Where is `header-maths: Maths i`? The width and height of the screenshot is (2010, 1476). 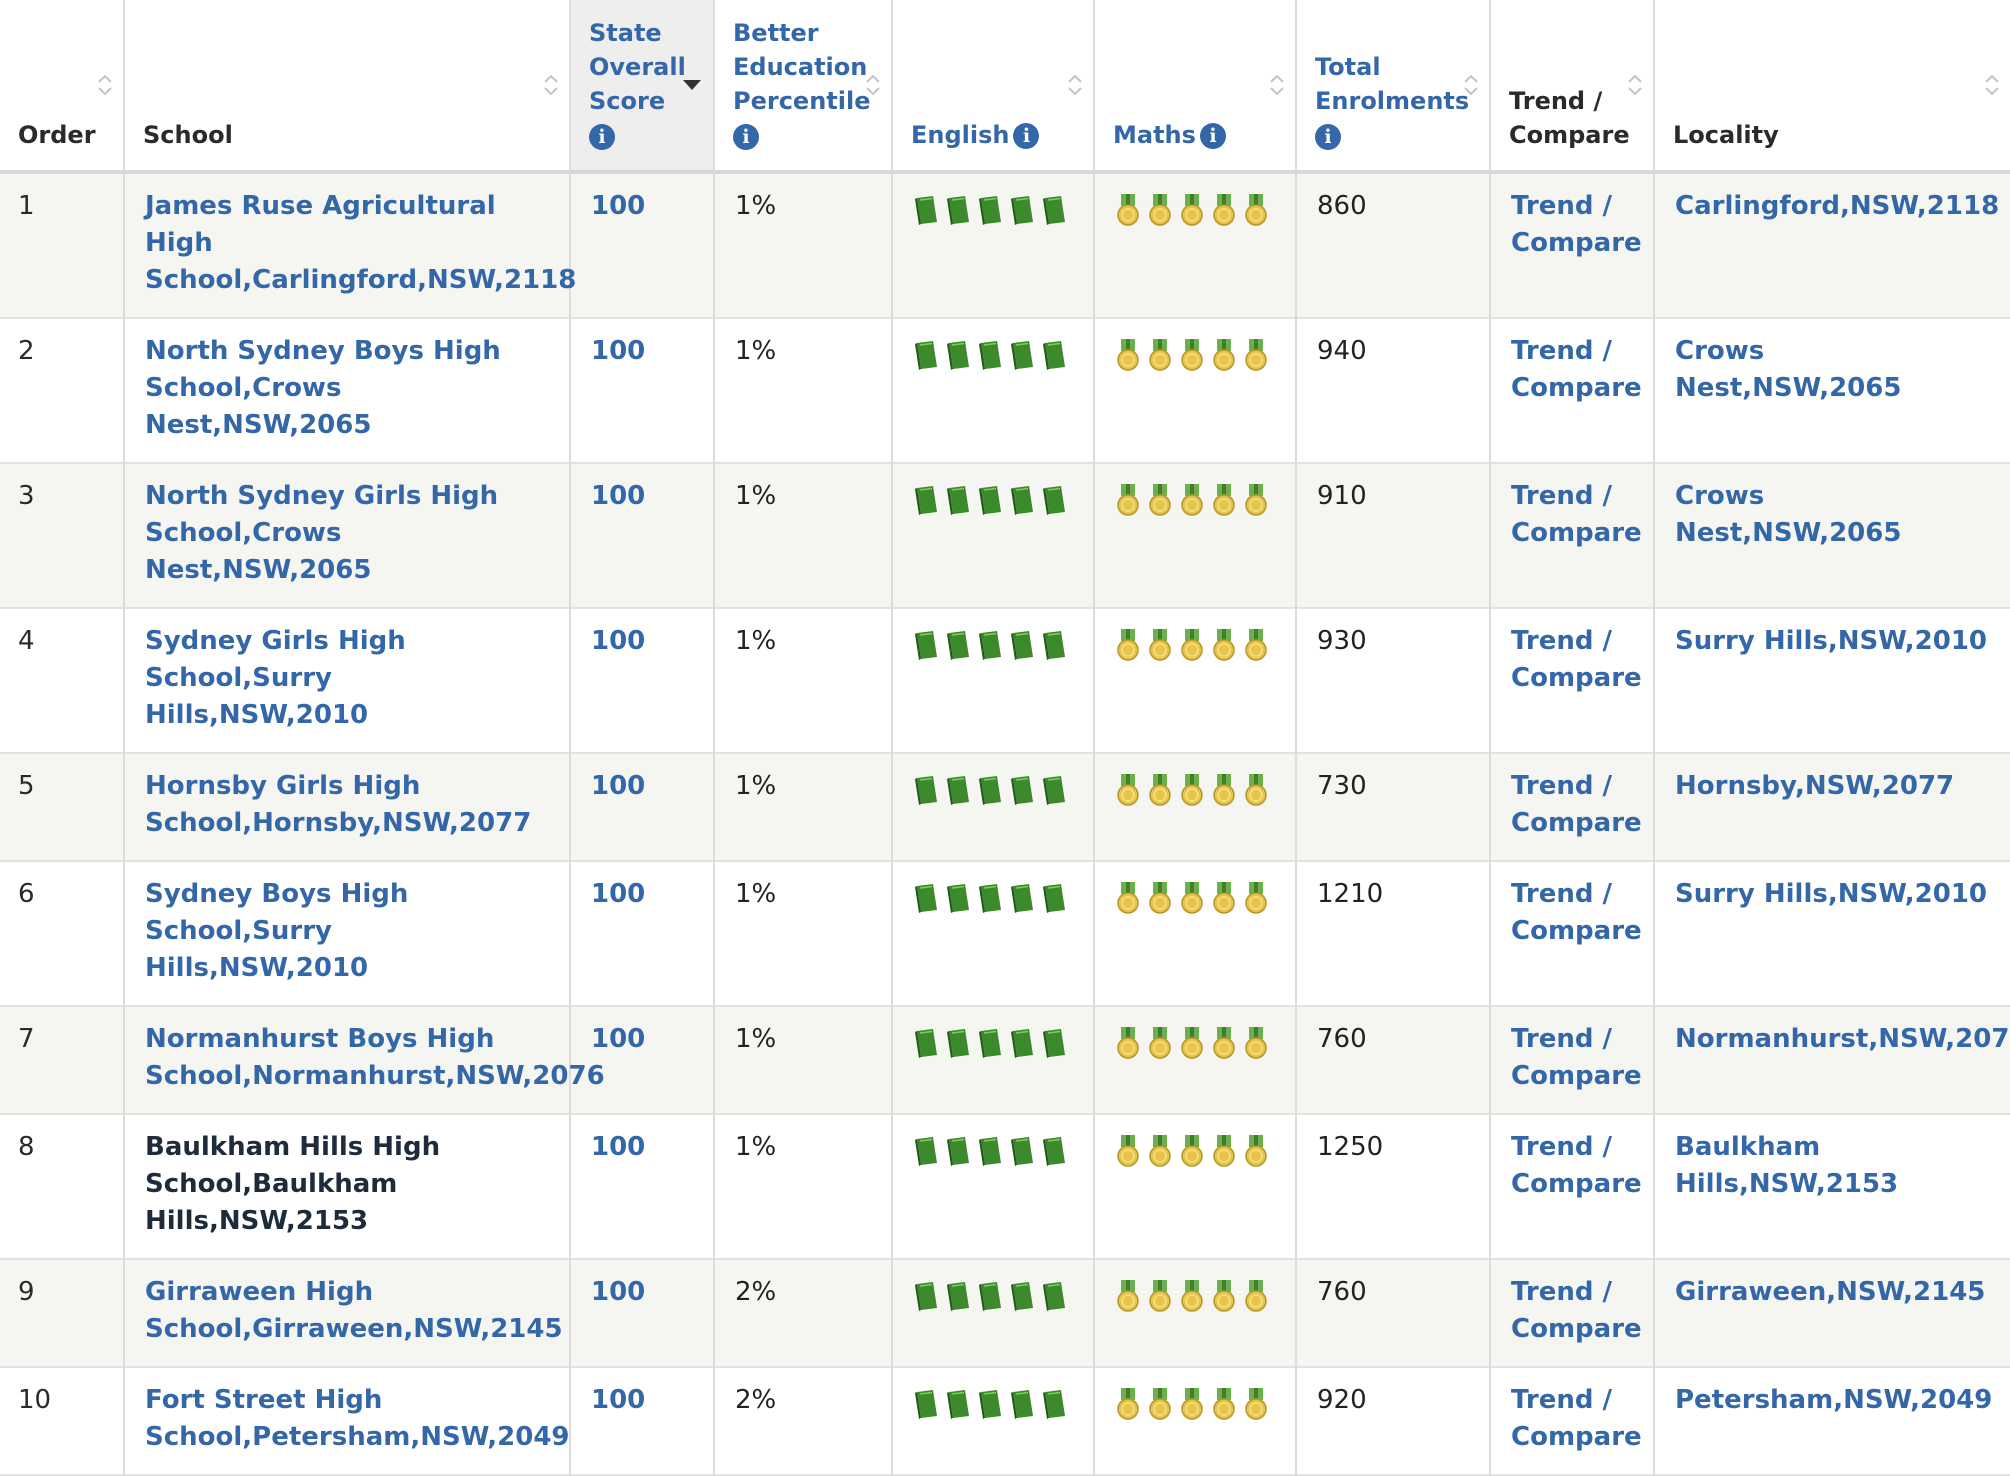
header-maths: Maths i is located at coordinates (1195, 87).